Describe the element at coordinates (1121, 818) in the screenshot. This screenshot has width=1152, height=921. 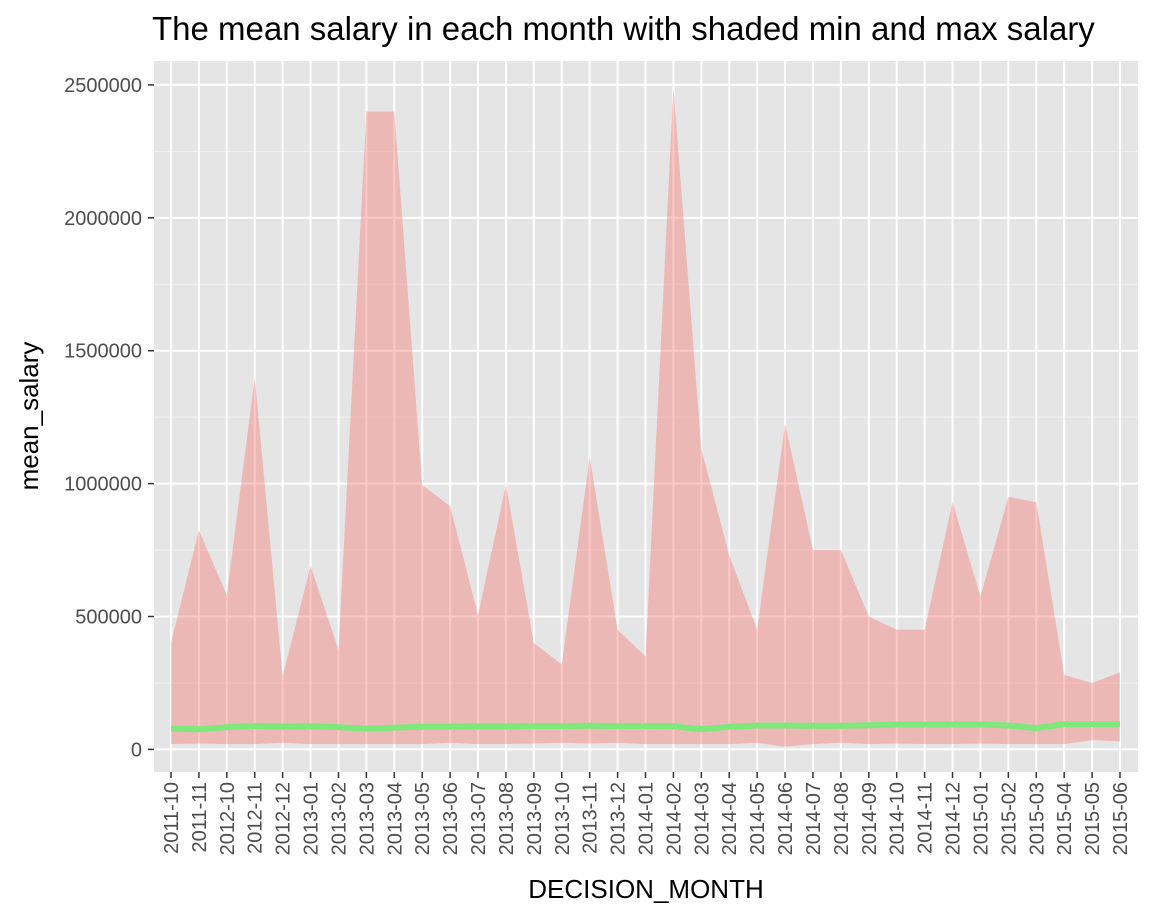
I see `x-tick-label: 2015-06` at that location.